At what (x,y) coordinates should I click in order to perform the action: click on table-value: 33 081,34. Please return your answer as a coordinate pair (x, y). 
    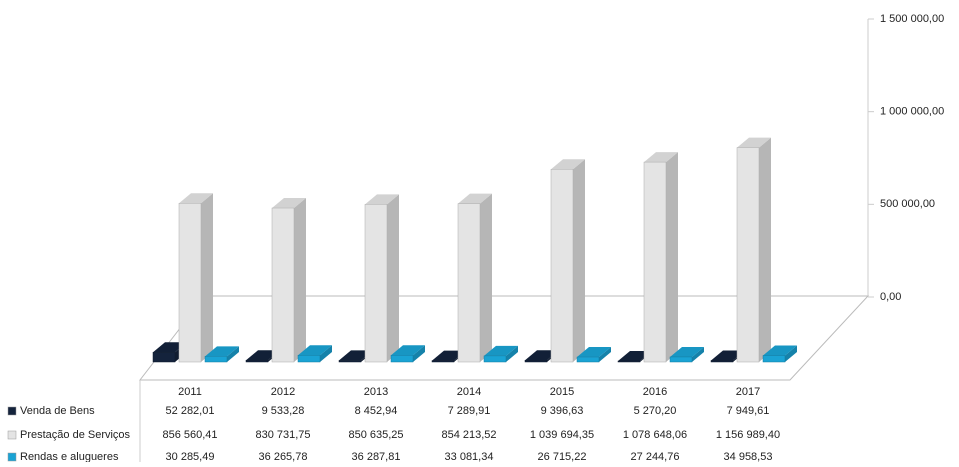
    Looking at the image, I should click on (469, 456).